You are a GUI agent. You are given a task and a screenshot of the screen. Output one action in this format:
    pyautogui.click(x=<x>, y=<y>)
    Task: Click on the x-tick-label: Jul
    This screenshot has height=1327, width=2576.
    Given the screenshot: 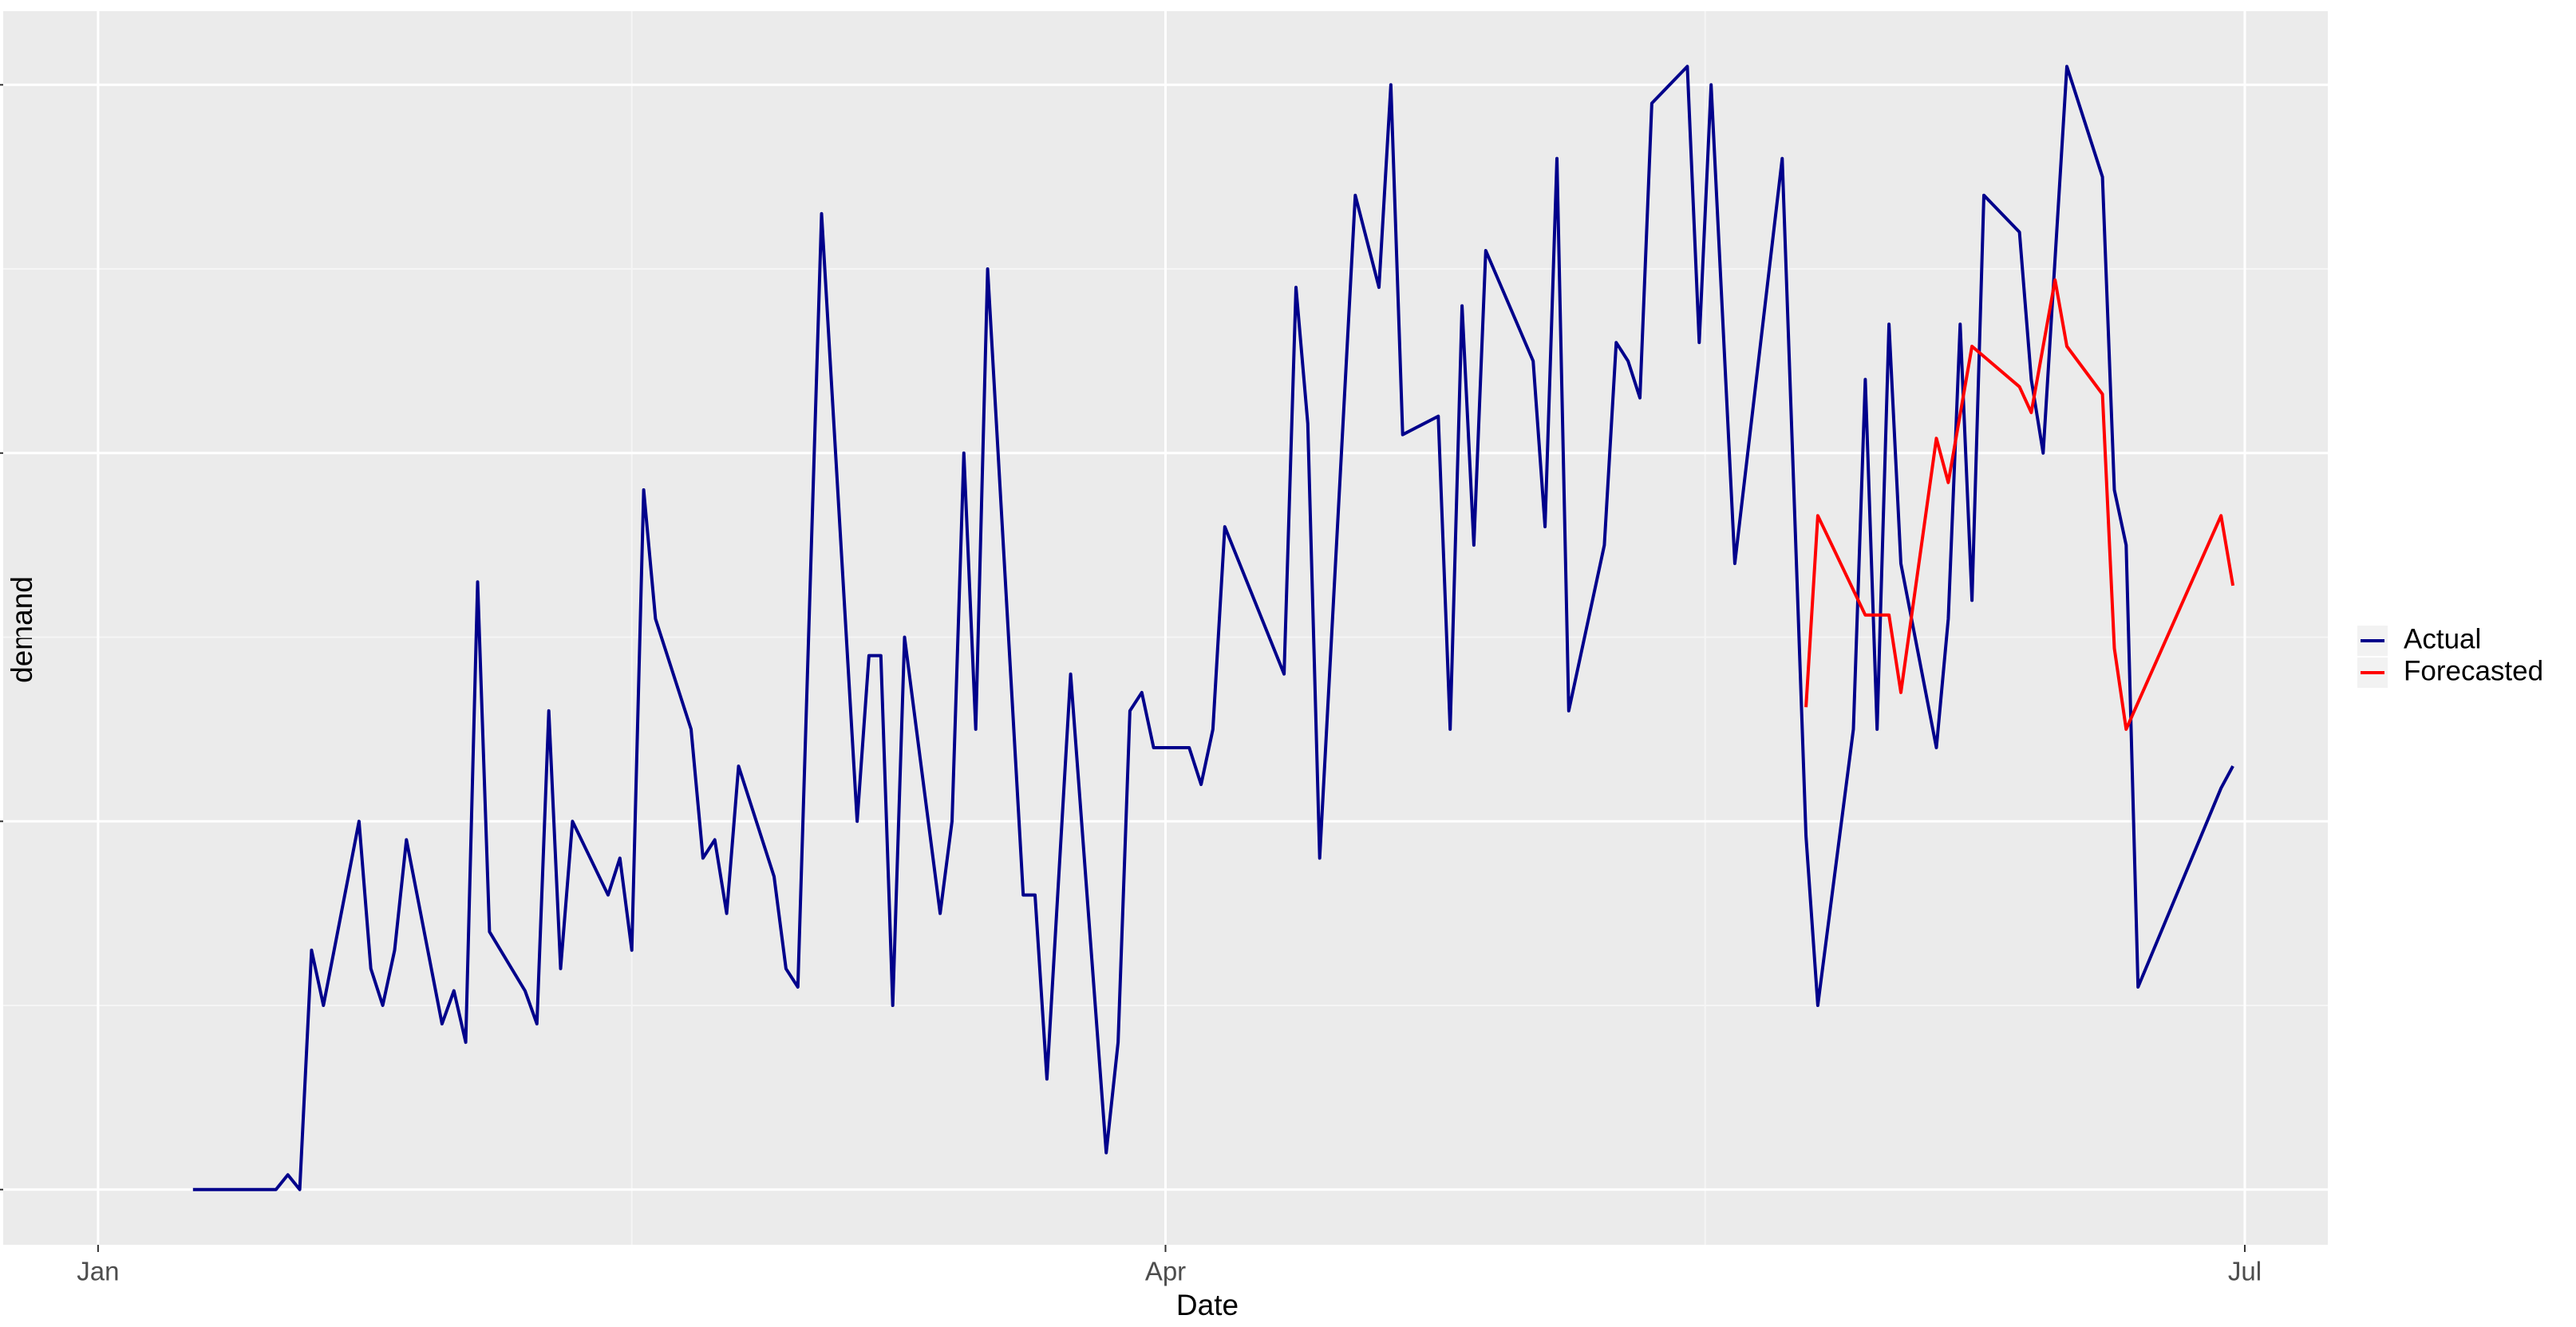 What is the action you would take?
    pyautogui.click(x=2245, y=1271)
    